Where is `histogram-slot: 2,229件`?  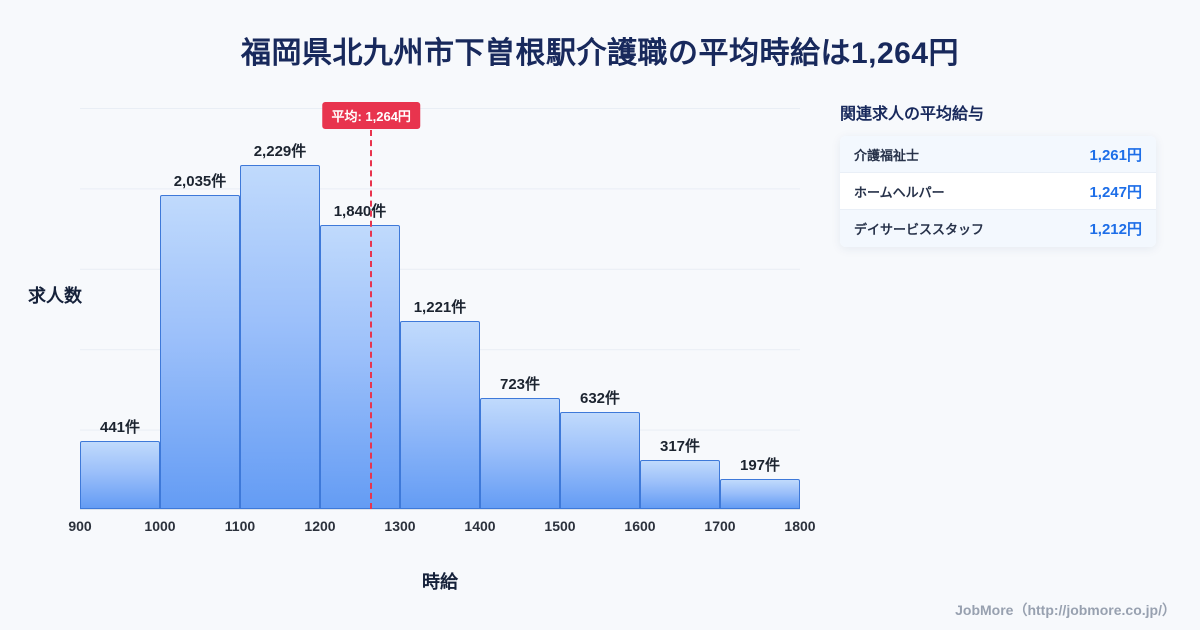 histogram-slot: 2,229件 is located at coordinates (280, 308).